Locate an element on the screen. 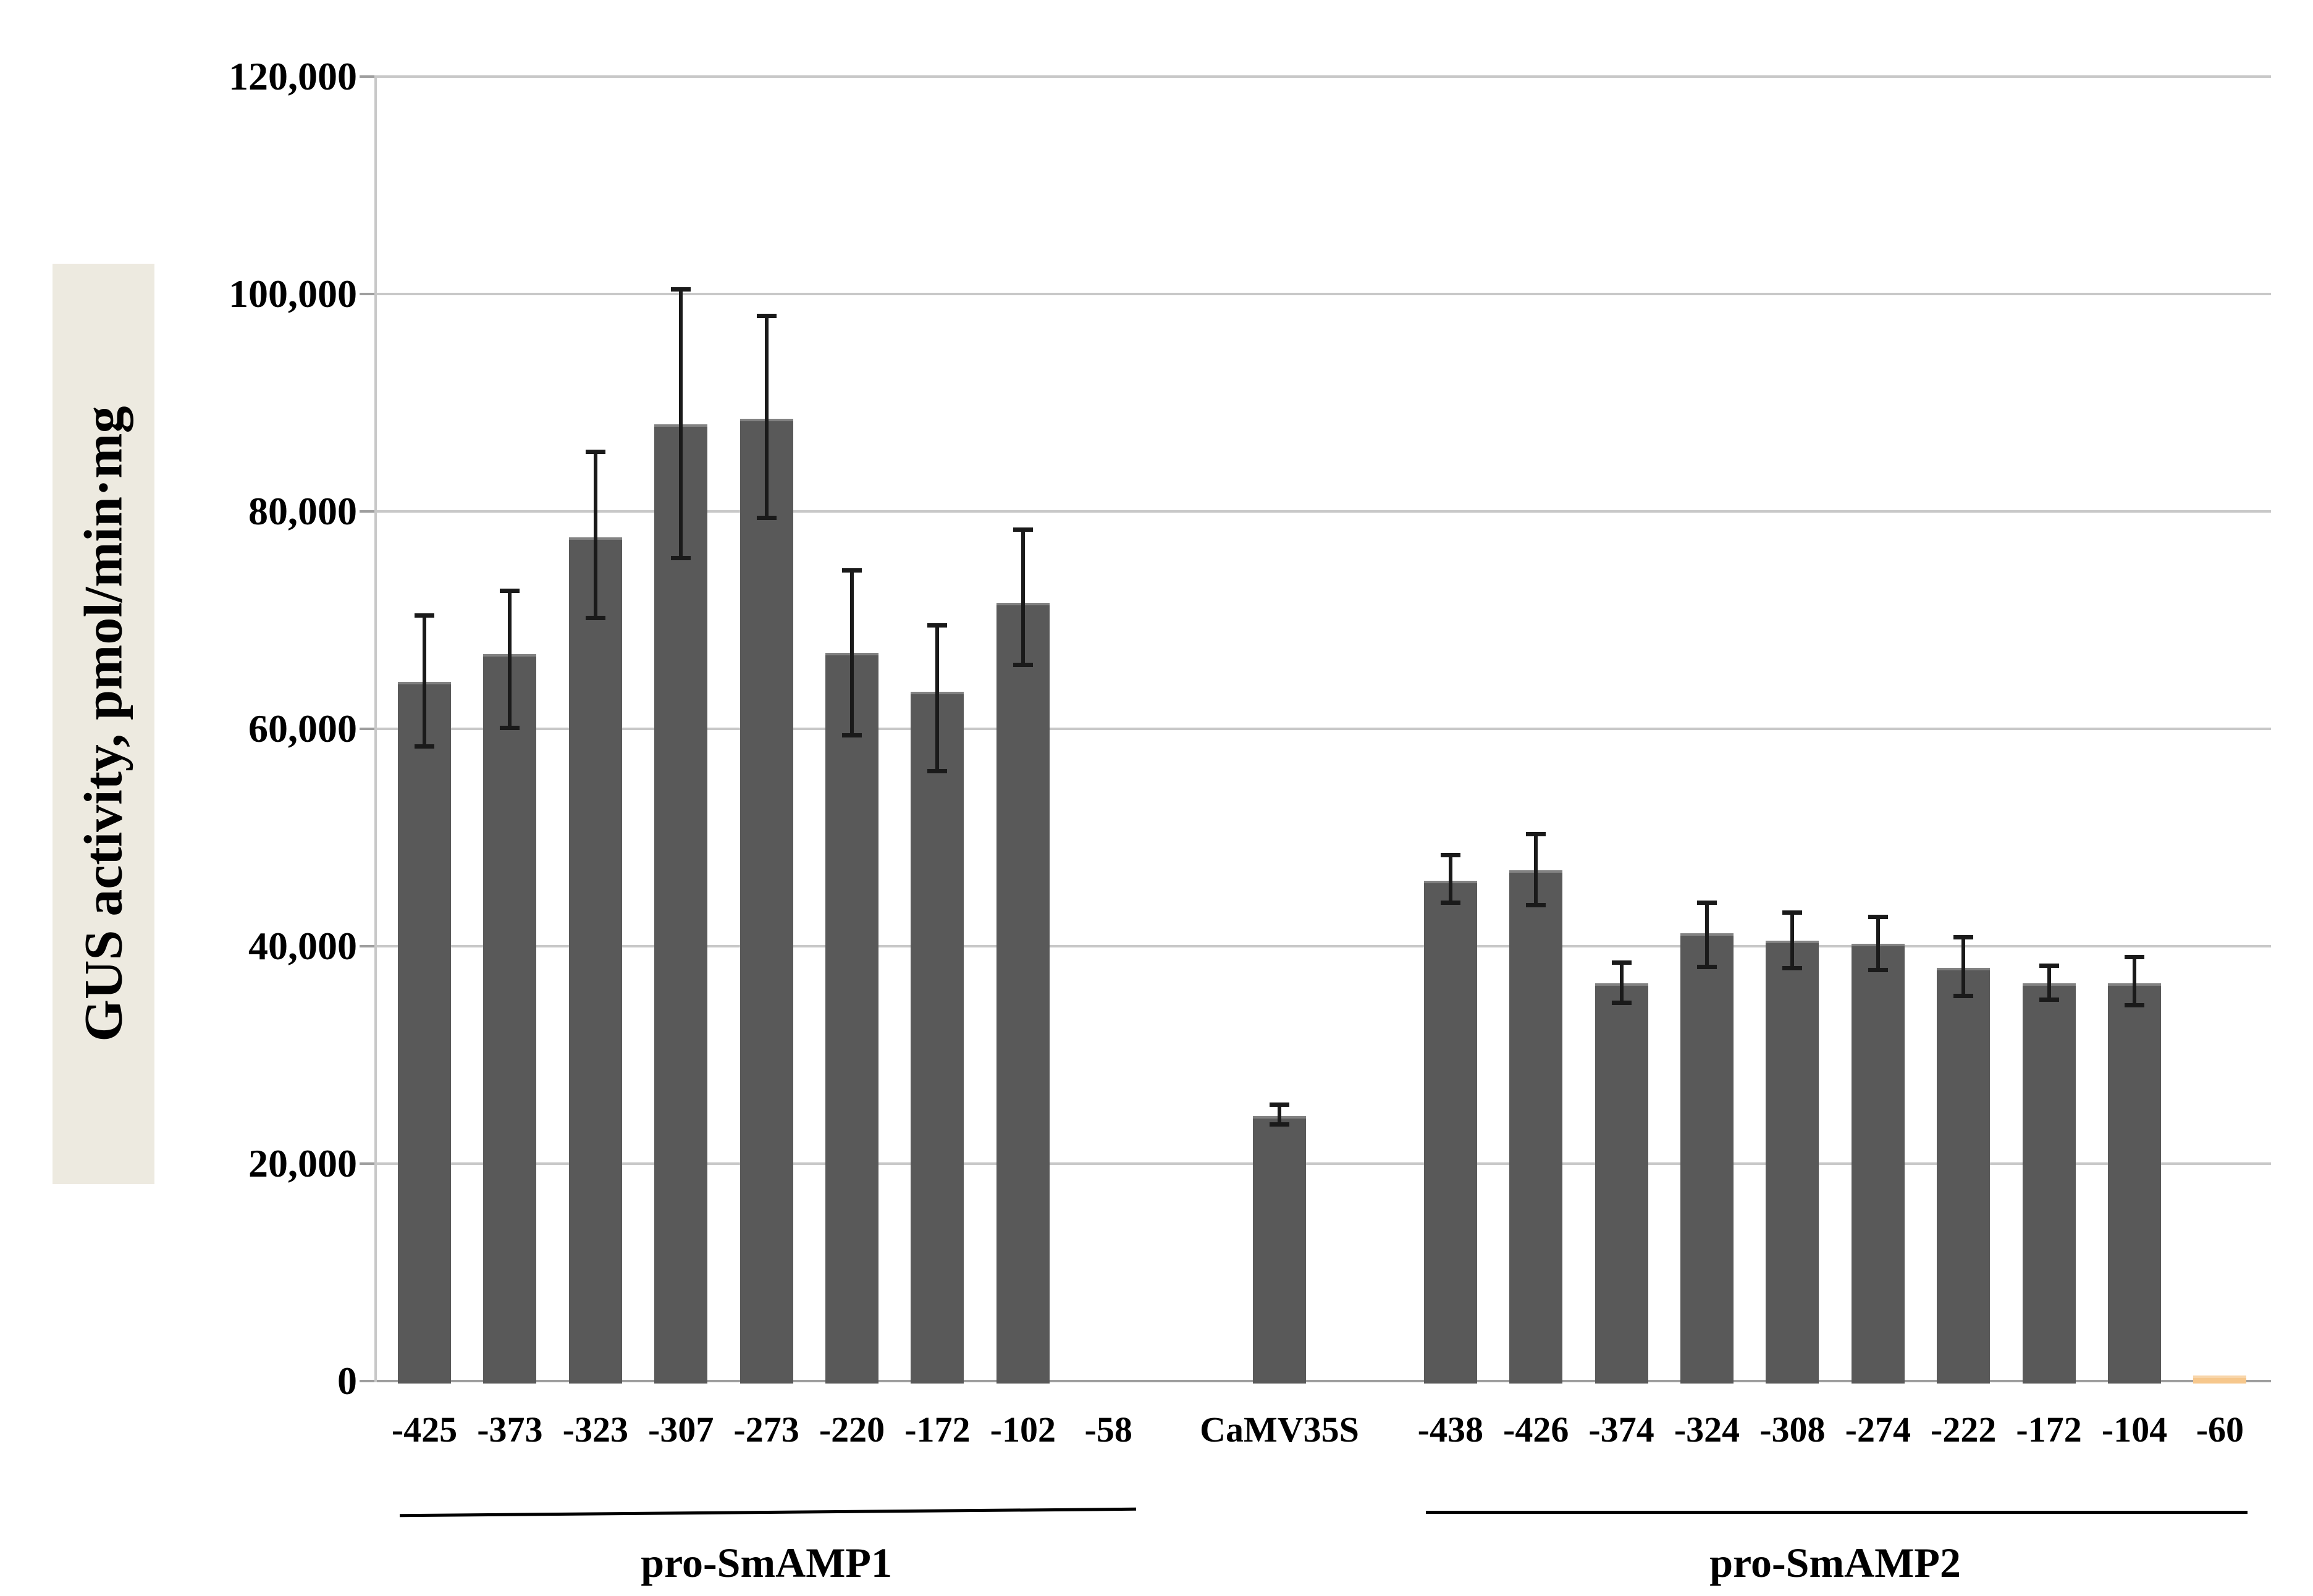  x-label--274: -274 is located at coordinates (1878, 1430).